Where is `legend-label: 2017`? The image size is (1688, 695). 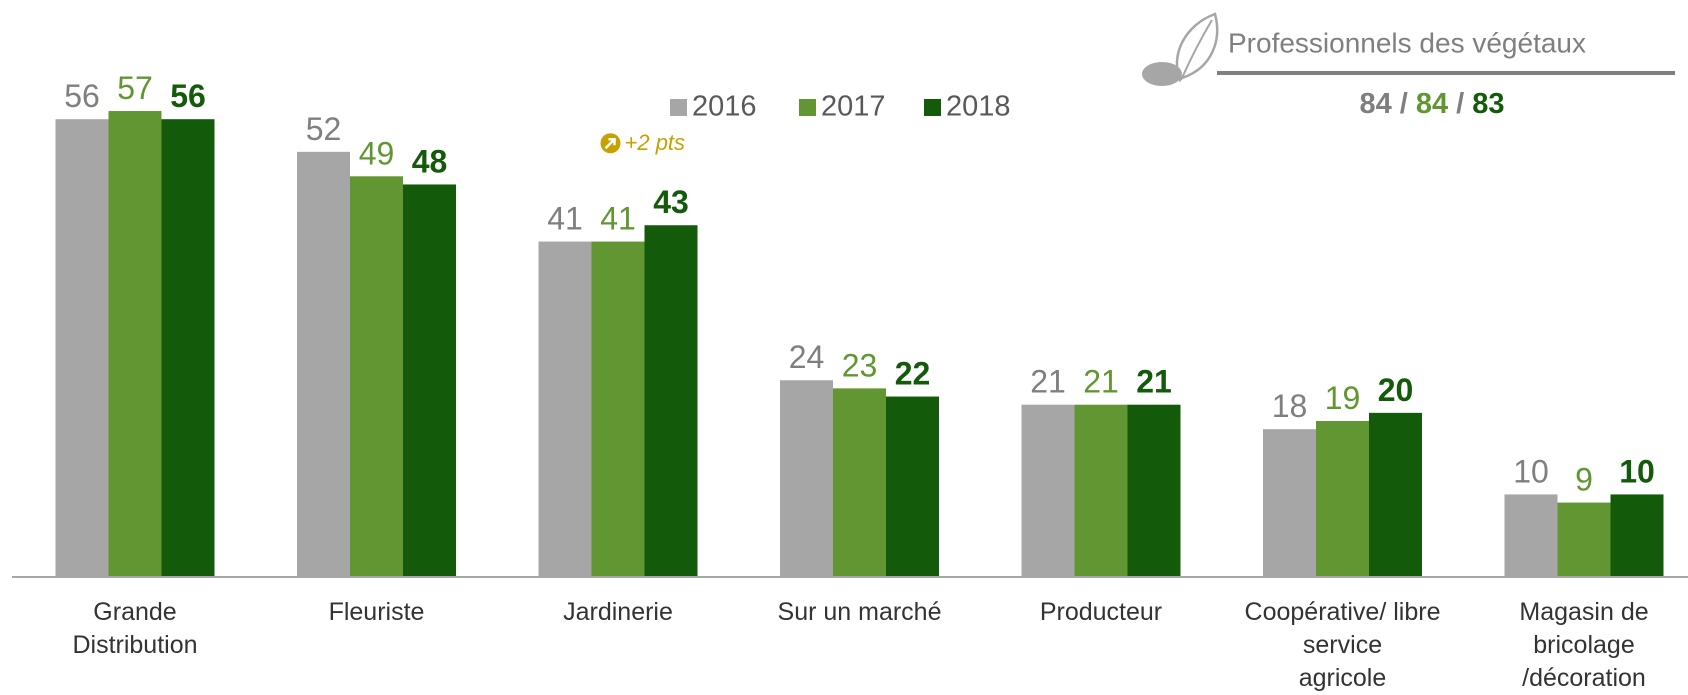 legend-label: 2017 is located at coordinates (853, 107).